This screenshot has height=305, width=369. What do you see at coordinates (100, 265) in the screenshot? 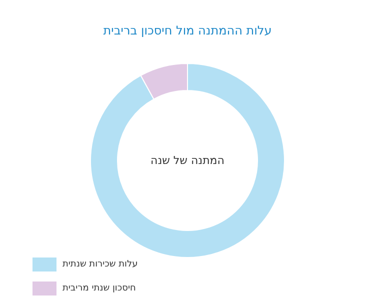
I see `legend-label: עלות שכירות שנתית` at bounding box center [100, 265].